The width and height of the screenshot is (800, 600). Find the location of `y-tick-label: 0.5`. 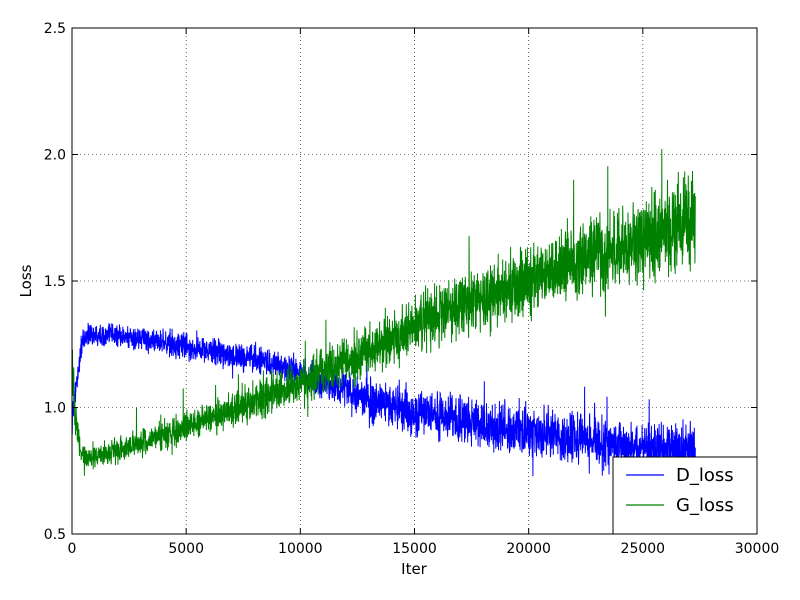

y-tick-label: 0.5 is located at coordinates (55, 535).